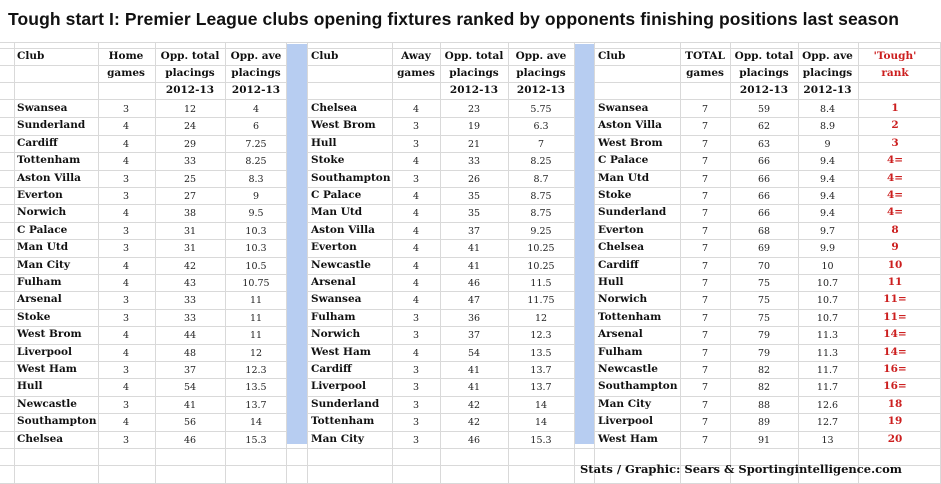 Image resolution: width=941 pixels, height=484 pixels. Describe the element at coordinates (49, 160) in the screenshot. I see `home-row-club: Tottenham` at that location.